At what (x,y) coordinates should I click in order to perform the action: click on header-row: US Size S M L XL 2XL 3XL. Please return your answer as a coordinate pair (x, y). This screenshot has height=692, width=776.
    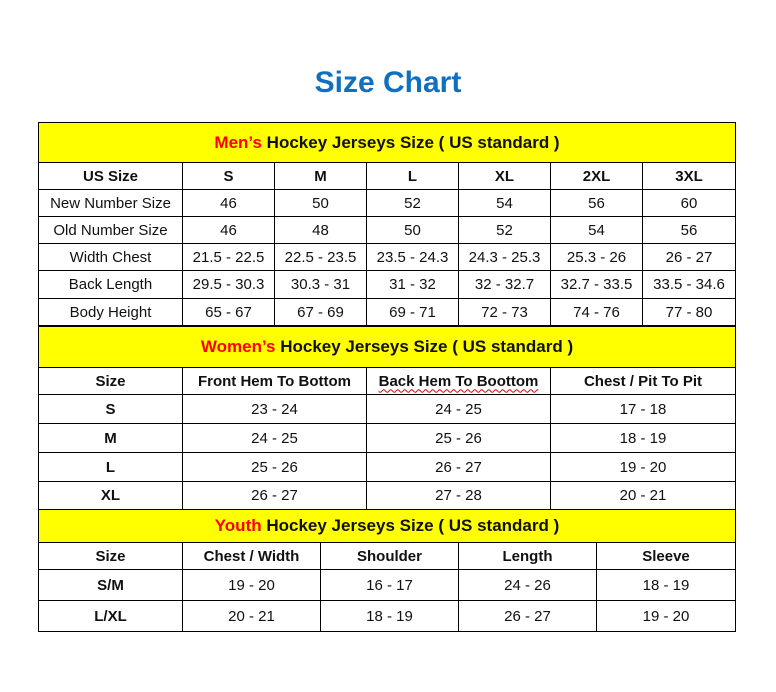
    Looking at the image, I should click on (387, 176).